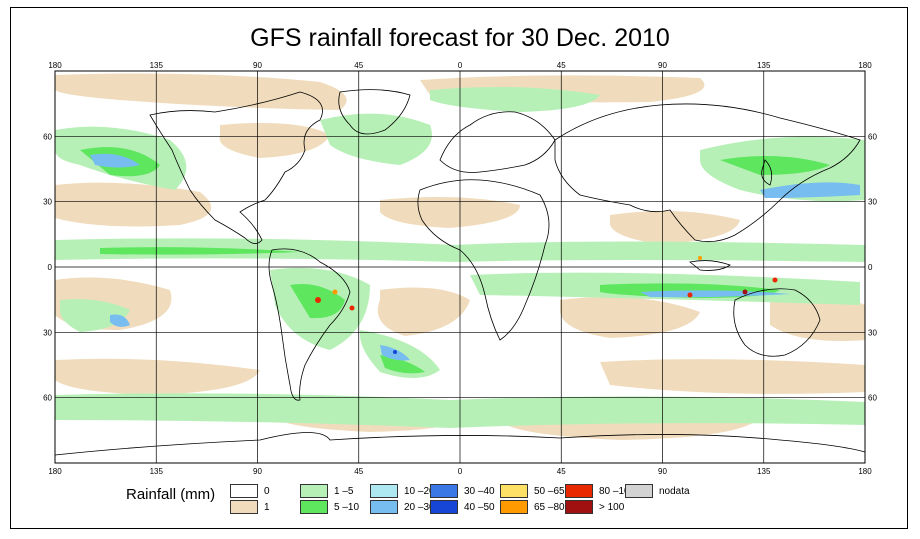 The height and width of the screenshot is (539, 920). I want to click on lat-tick-label-right: 0, so click(870, 267).